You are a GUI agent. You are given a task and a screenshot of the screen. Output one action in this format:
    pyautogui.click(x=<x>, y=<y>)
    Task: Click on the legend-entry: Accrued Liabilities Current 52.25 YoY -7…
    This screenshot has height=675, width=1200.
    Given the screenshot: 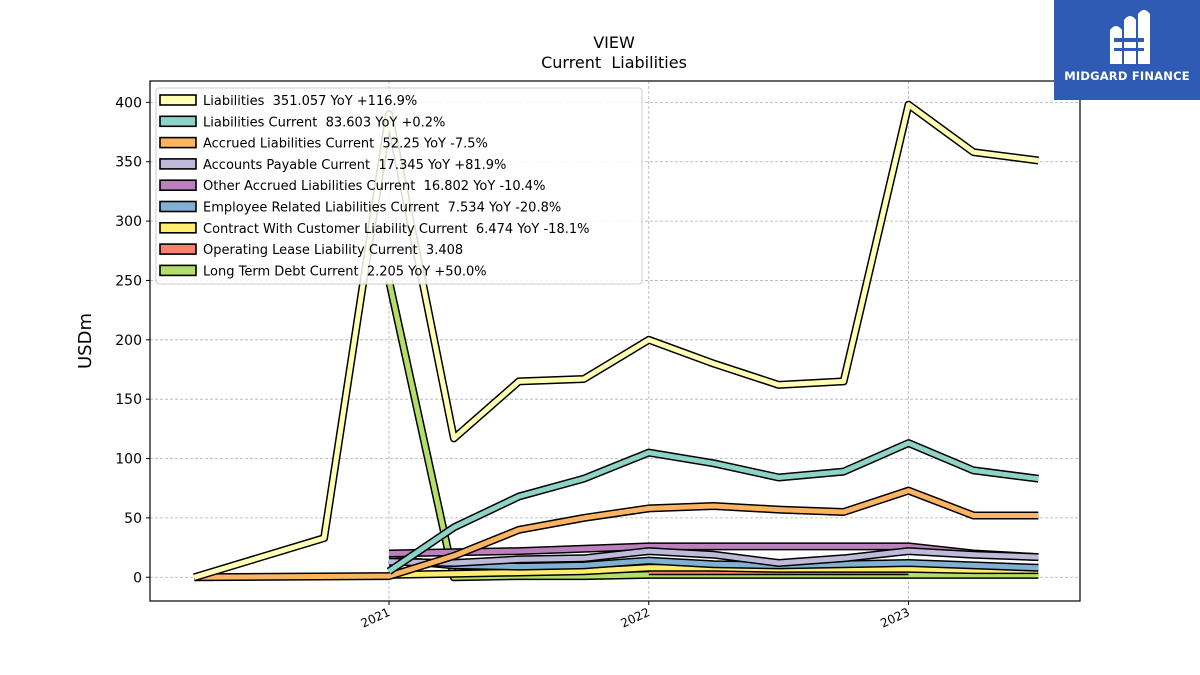 What is the action you would take?
    pyautogui.click(x=345, y=144)
    